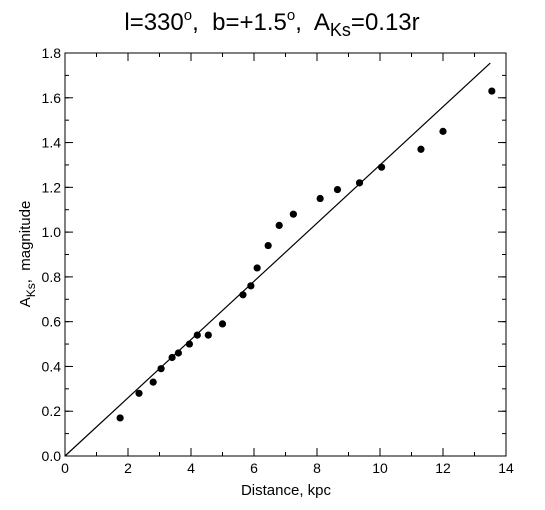 This screenshot has width=545, height=510. What do you see at coordinates (380, 468) in the screenshot?
I see `x-tick-label: 10` at bounding box center [380, 468].